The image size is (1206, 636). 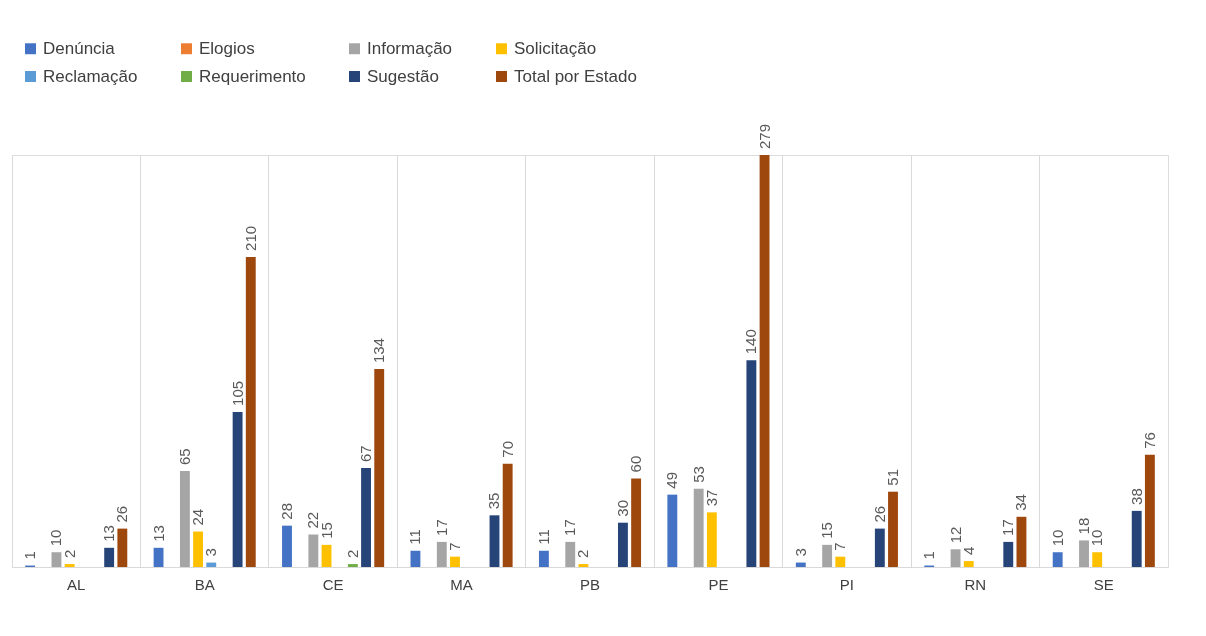 What do you see at coordinates (575, 76) in the screenshot?
I see `legend-label: Total por Estado` at bounding box center [575, 76].